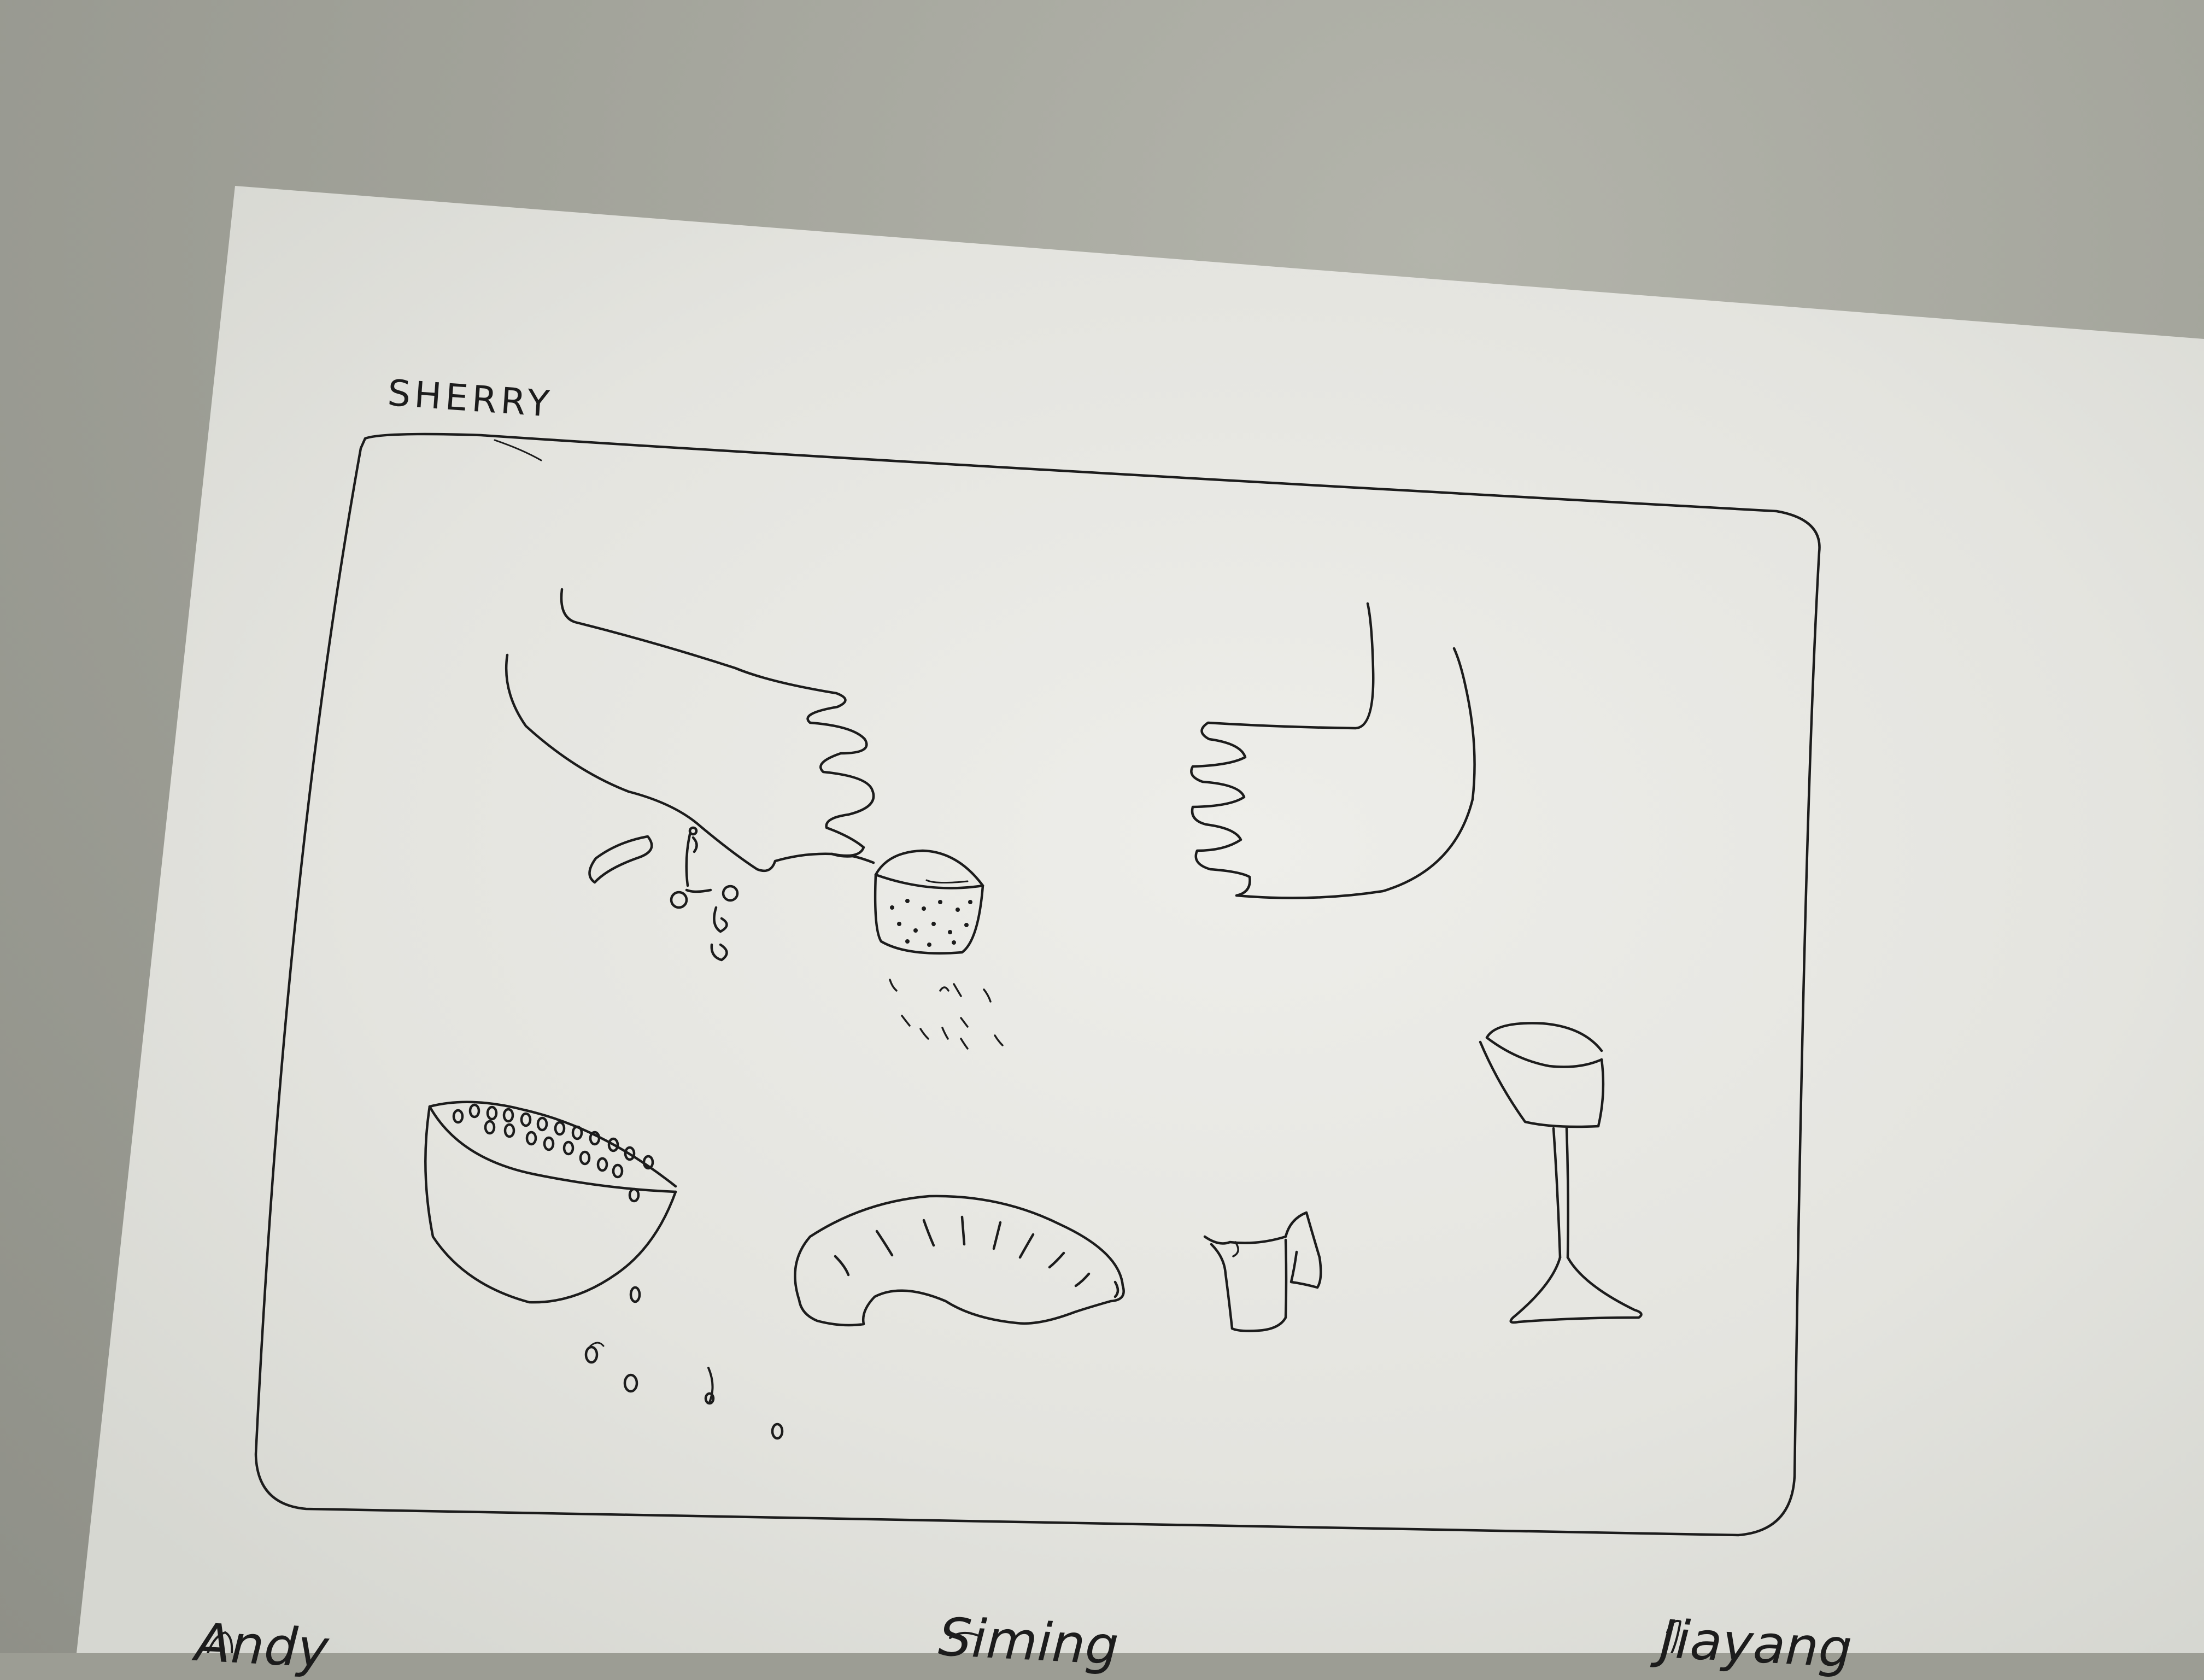 The width and height of the screenshot is (2204, 1680). What do you see at coordinates (1673, 1636) in the screenshot?
I see `name-right-partial-strokes` at bounding box center [1673, 1636].